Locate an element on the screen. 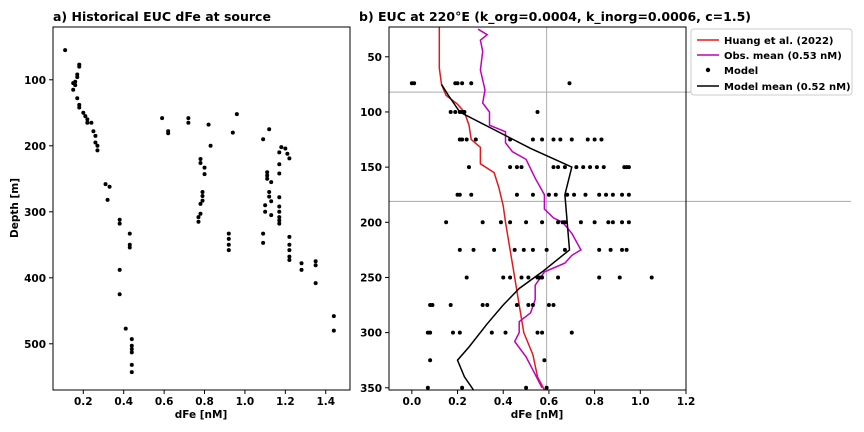  b-y-tick-label: 150 is located at coordinates (371, 168).